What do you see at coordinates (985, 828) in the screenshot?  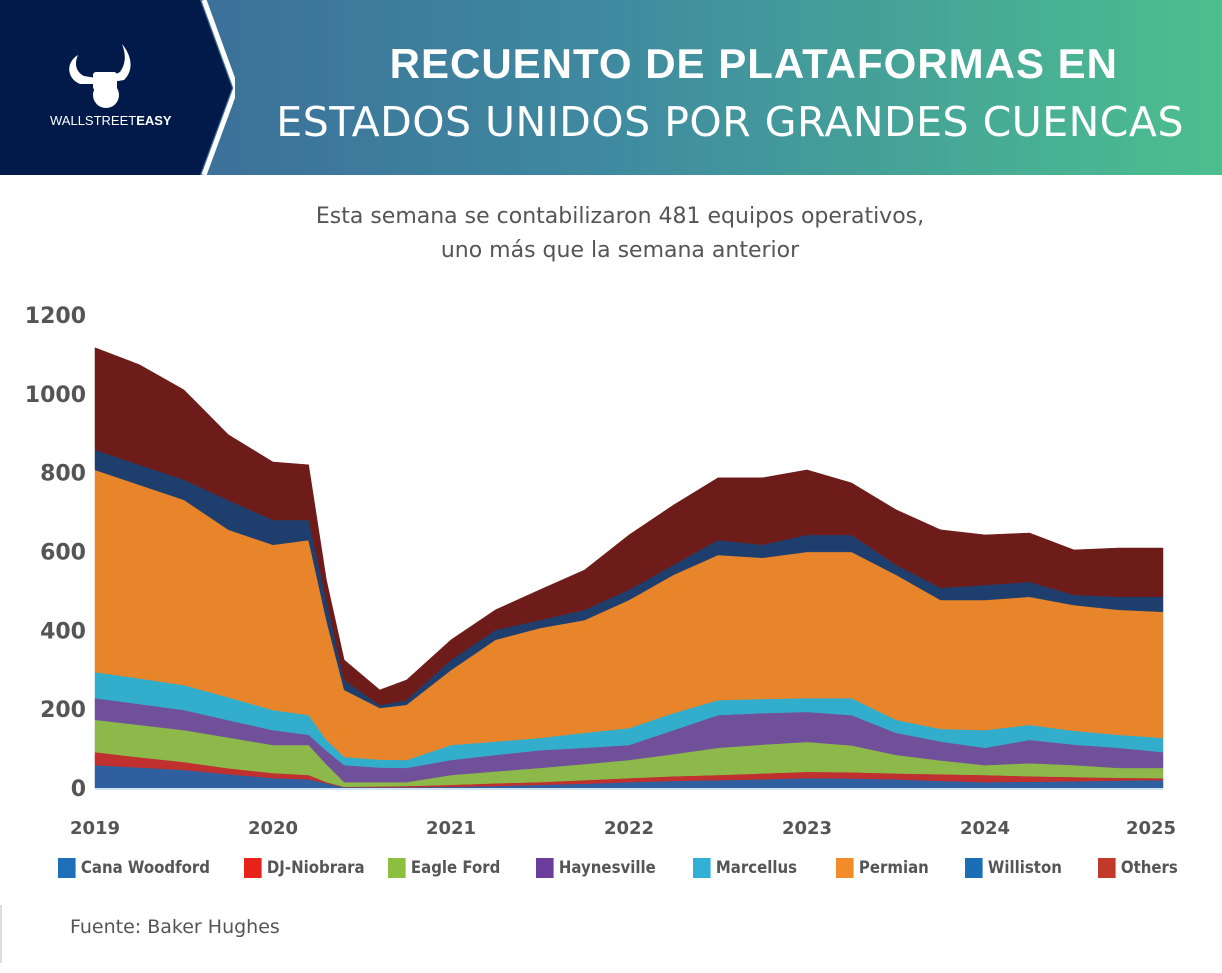 I see `x-tick-label: 2024` at bounding box center [985, 828].